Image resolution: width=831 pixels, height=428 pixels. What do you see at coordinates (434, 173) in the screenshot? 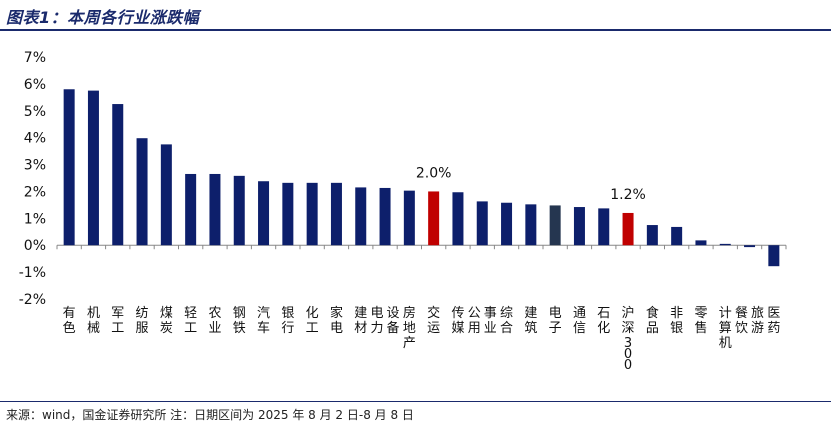
I see `data-label: 2.0%` at bounding box center [434, 173].